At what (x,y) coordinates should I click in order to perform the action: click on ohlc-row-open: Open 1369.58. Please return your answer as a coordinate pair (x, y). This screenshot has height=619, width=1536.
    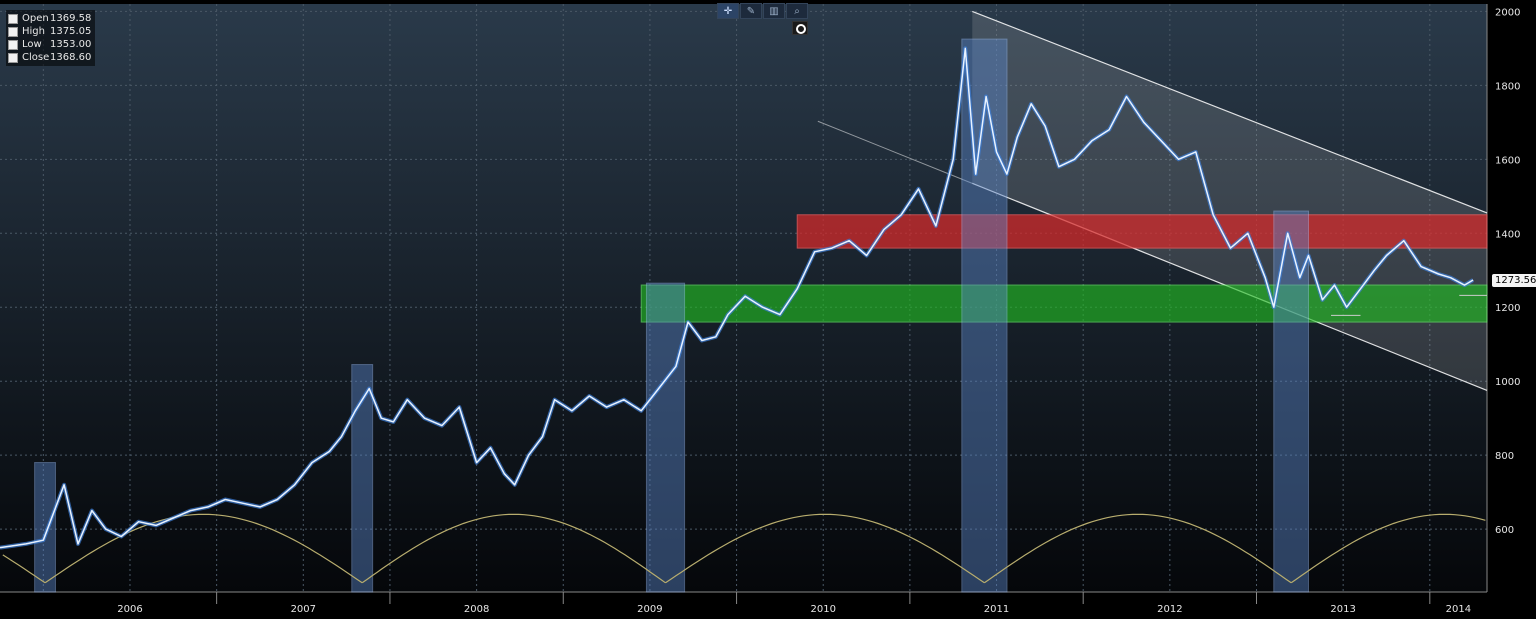
    Looking at the image, I should click on (49, 18).